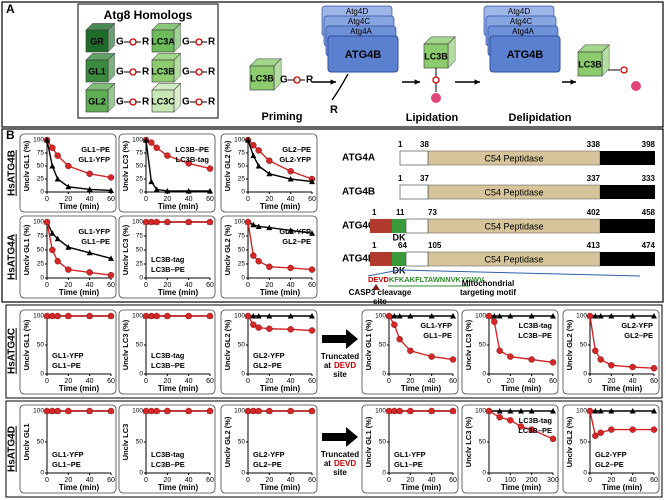  What do you see at coordinates (340, 374) in the screenshot?
I see `trunc-label: site` at bounding box center [340, 374].